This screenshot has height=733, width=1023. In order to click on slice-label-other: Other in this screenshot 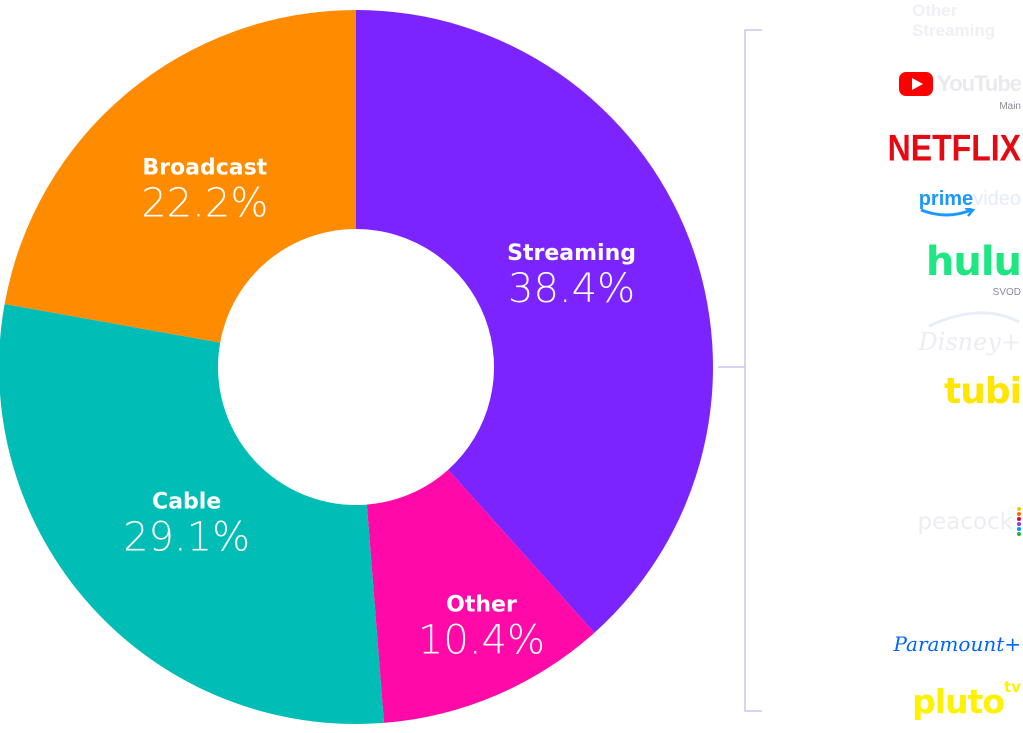, I will do `click(481, 605)`.